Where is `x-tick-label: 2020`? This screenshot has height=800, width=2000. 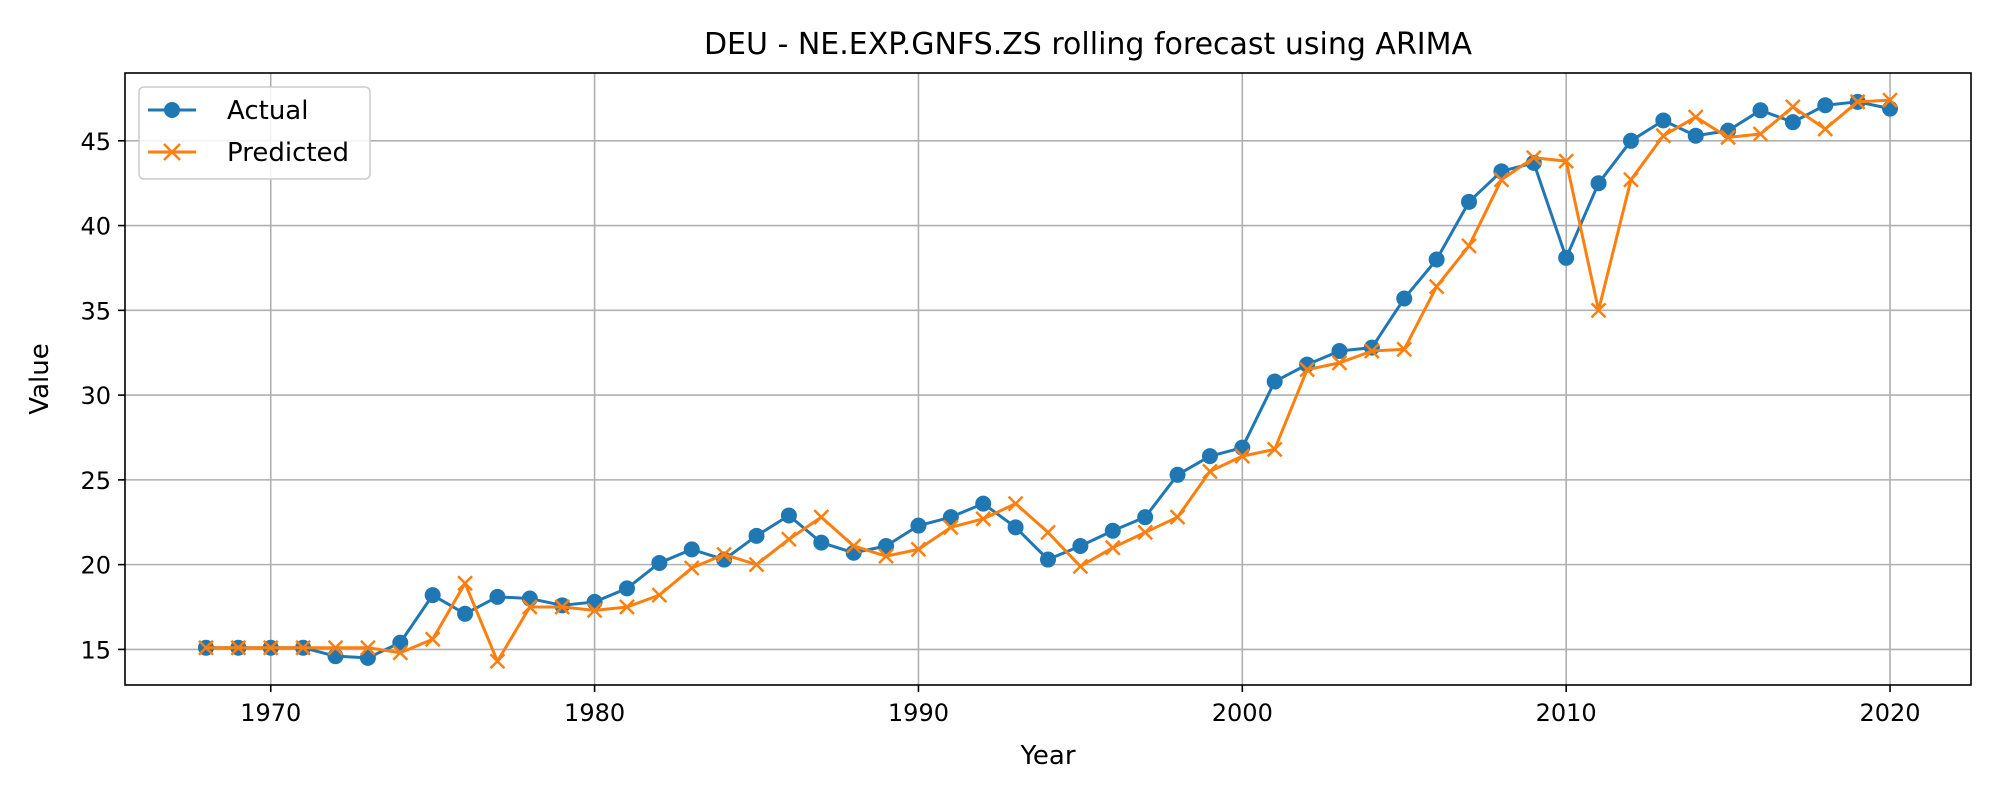 x-tick-label: 2020 is located at coordinates (1889, 713).